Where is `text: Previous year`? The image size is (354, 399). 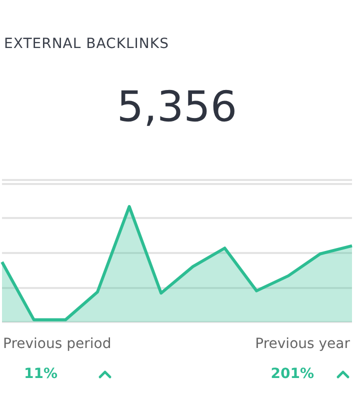
text: Previous year is located at coordinates (302, 344).